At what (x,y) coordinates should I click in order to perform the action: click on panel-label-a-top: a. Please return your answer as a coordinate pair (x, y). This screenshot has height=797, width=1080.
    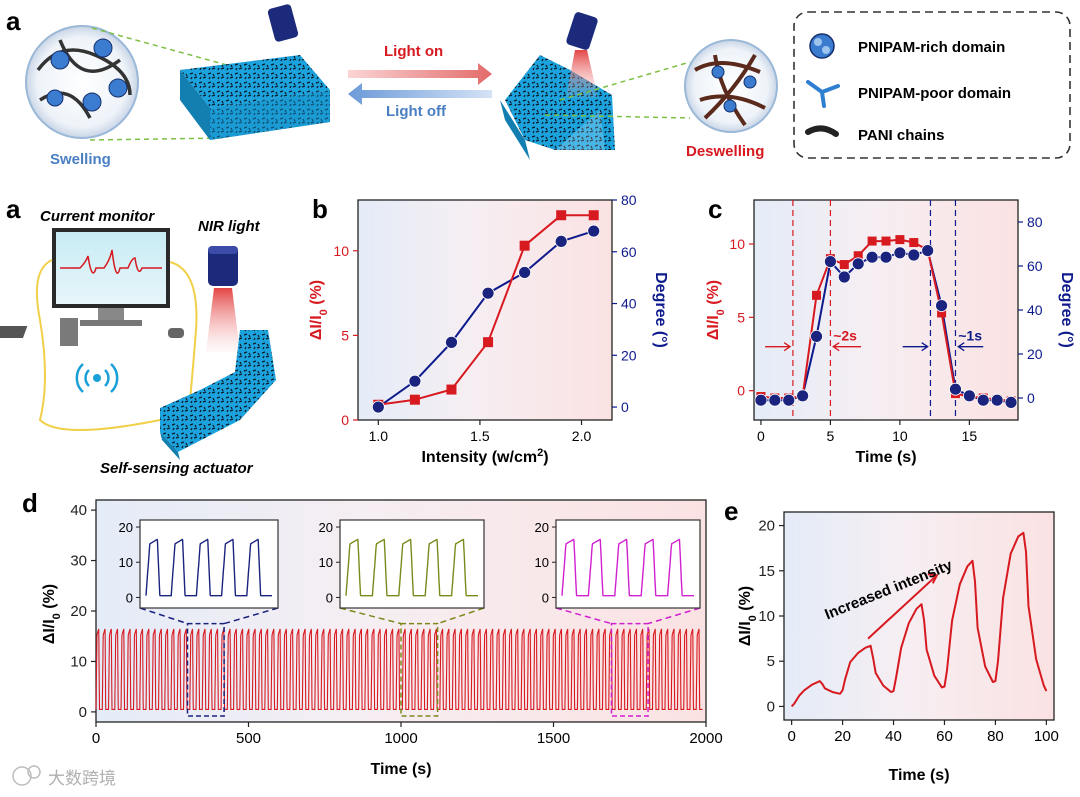
    Looking at the image, I should click on (13, 21).